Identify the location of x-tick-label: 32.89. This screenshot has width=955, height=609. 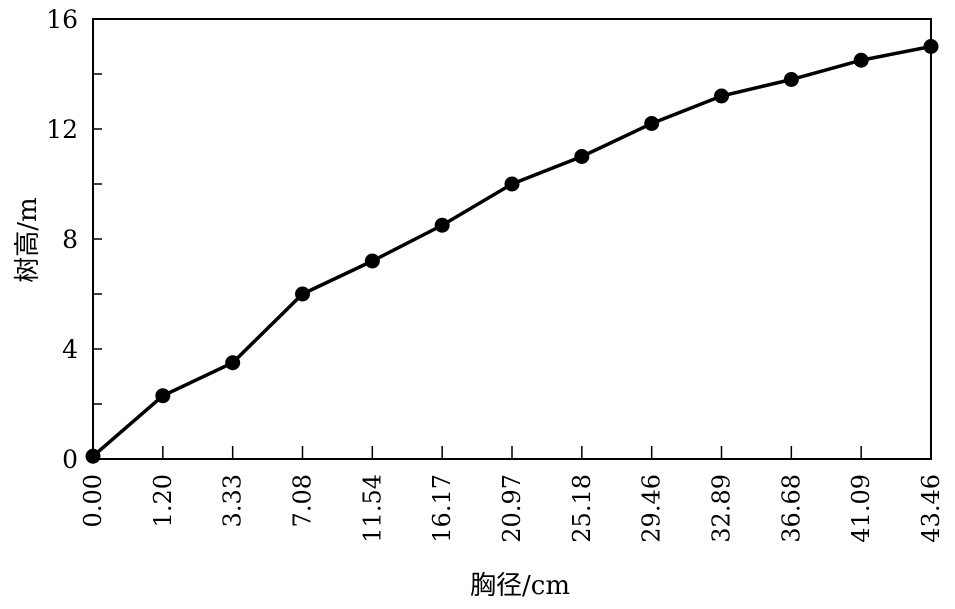
(722, 508).